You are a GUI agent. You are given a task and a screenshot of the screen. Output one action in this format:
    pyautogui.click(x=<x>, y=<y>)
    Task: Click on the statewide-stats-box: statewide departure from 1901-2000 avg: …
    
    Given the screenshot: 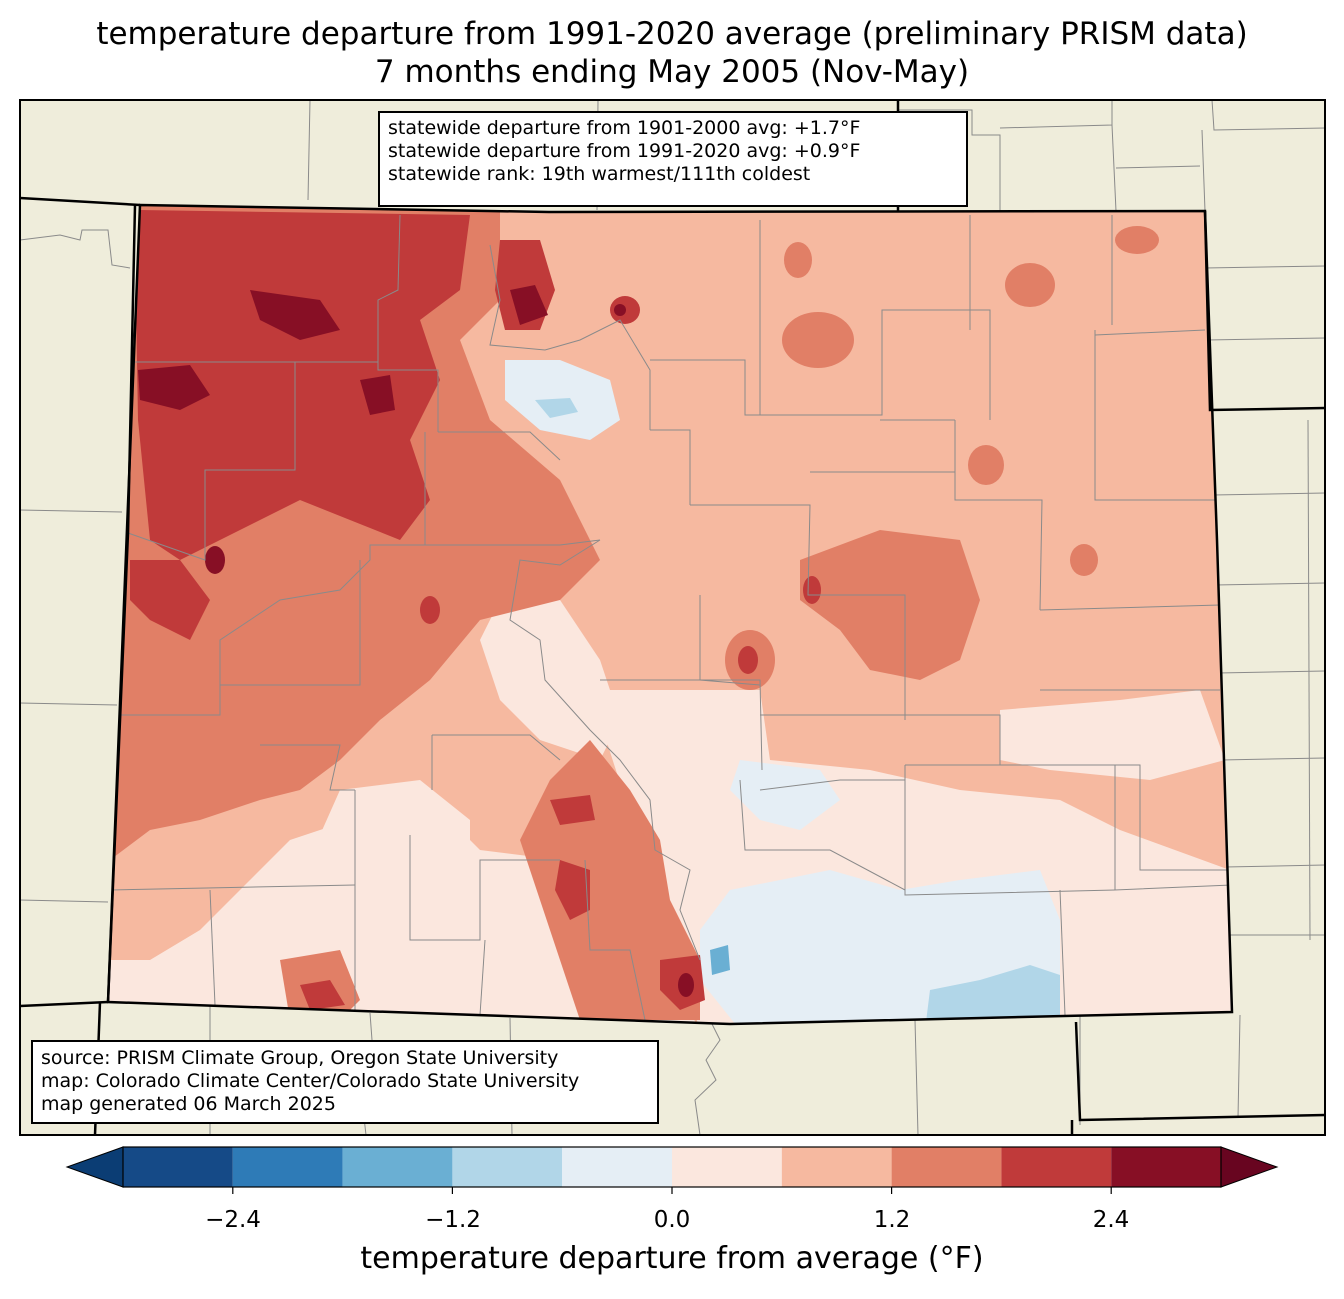 What is the action you would take?
    pyautogui.click(x=673, y=159)
    